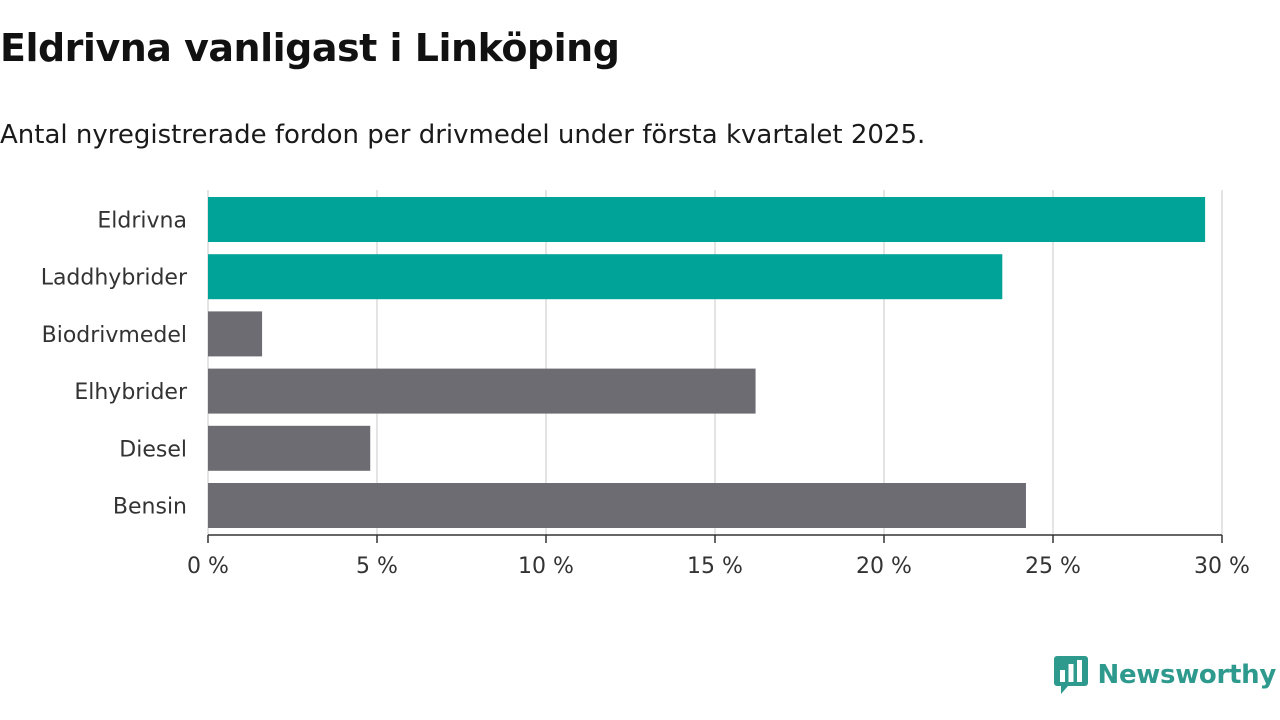  I want to click on x-tick-label: 25 %, so click(1053, 566).